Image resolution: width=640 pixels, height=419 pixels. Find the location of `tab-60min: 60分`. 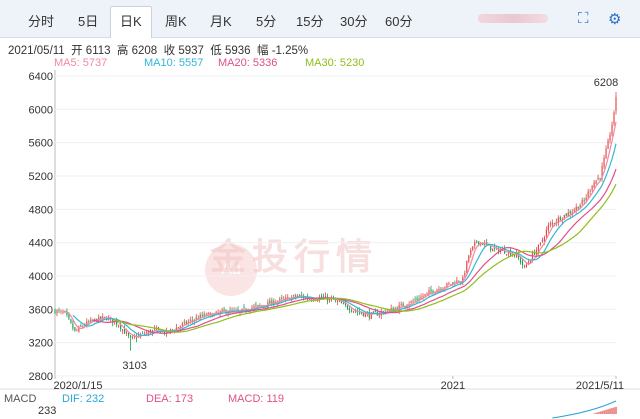

tab-60min: 60分 is located at coordinates (399, 21).